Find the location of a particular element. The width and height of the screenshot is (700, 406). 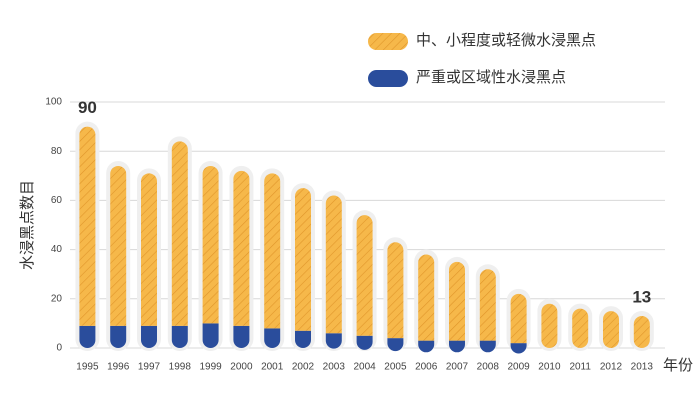

x-tick-label: 1999 is located at coordinates (210, 367).